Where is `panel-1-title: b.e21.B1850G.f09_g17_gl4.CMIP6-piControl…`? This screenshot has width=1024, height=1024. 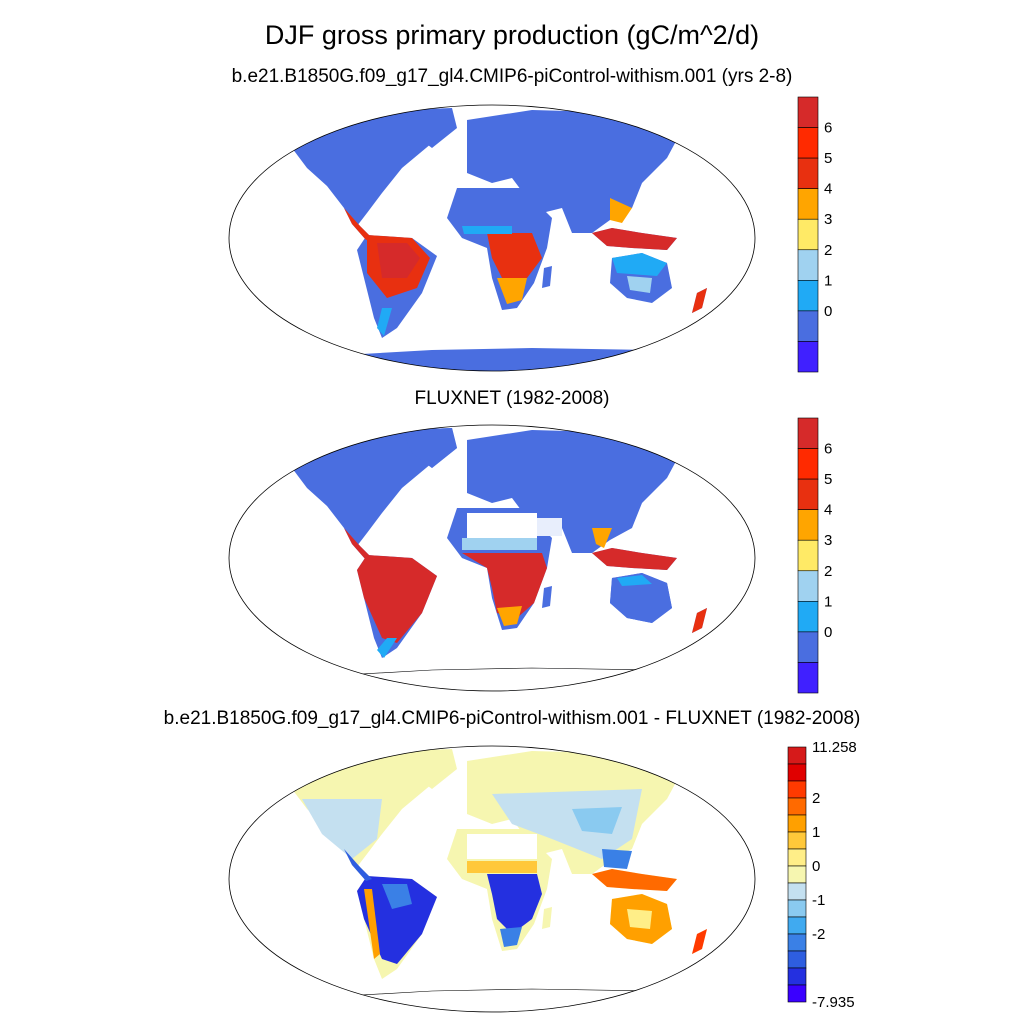 panel-1-title: b.e21.B1850G.f09_g17_gl4.CMIP6-piControl… is located at coordinates (512, 76).